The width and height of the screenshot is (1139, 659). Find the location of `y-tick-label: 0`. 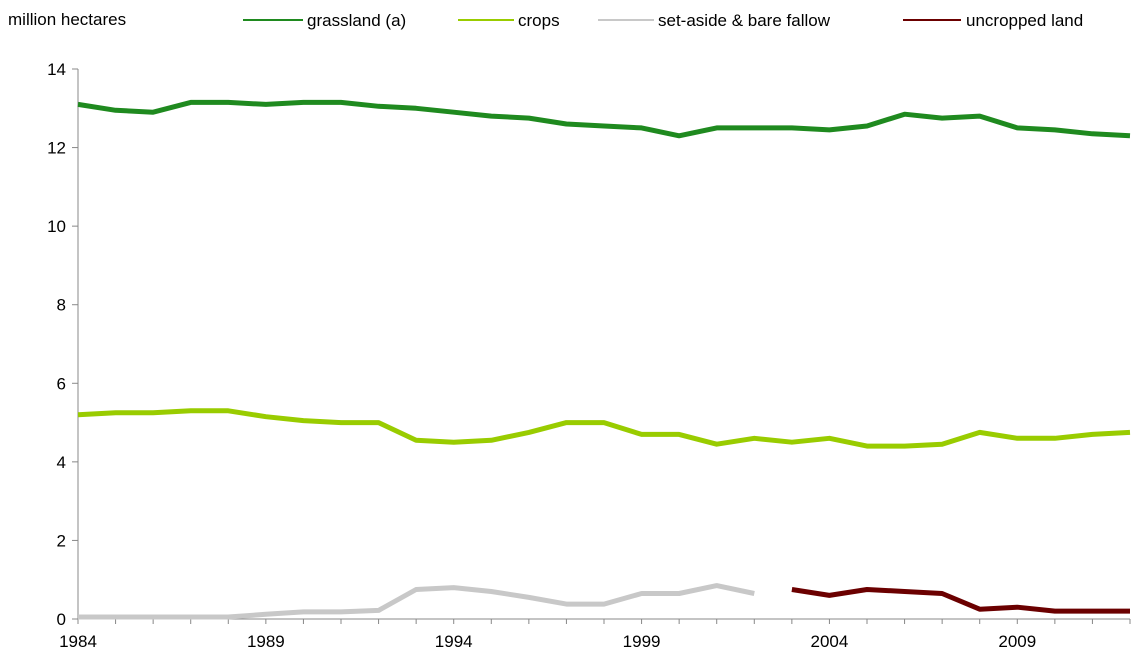

y-tick-label: 0 is located at coordinates (61, 619).